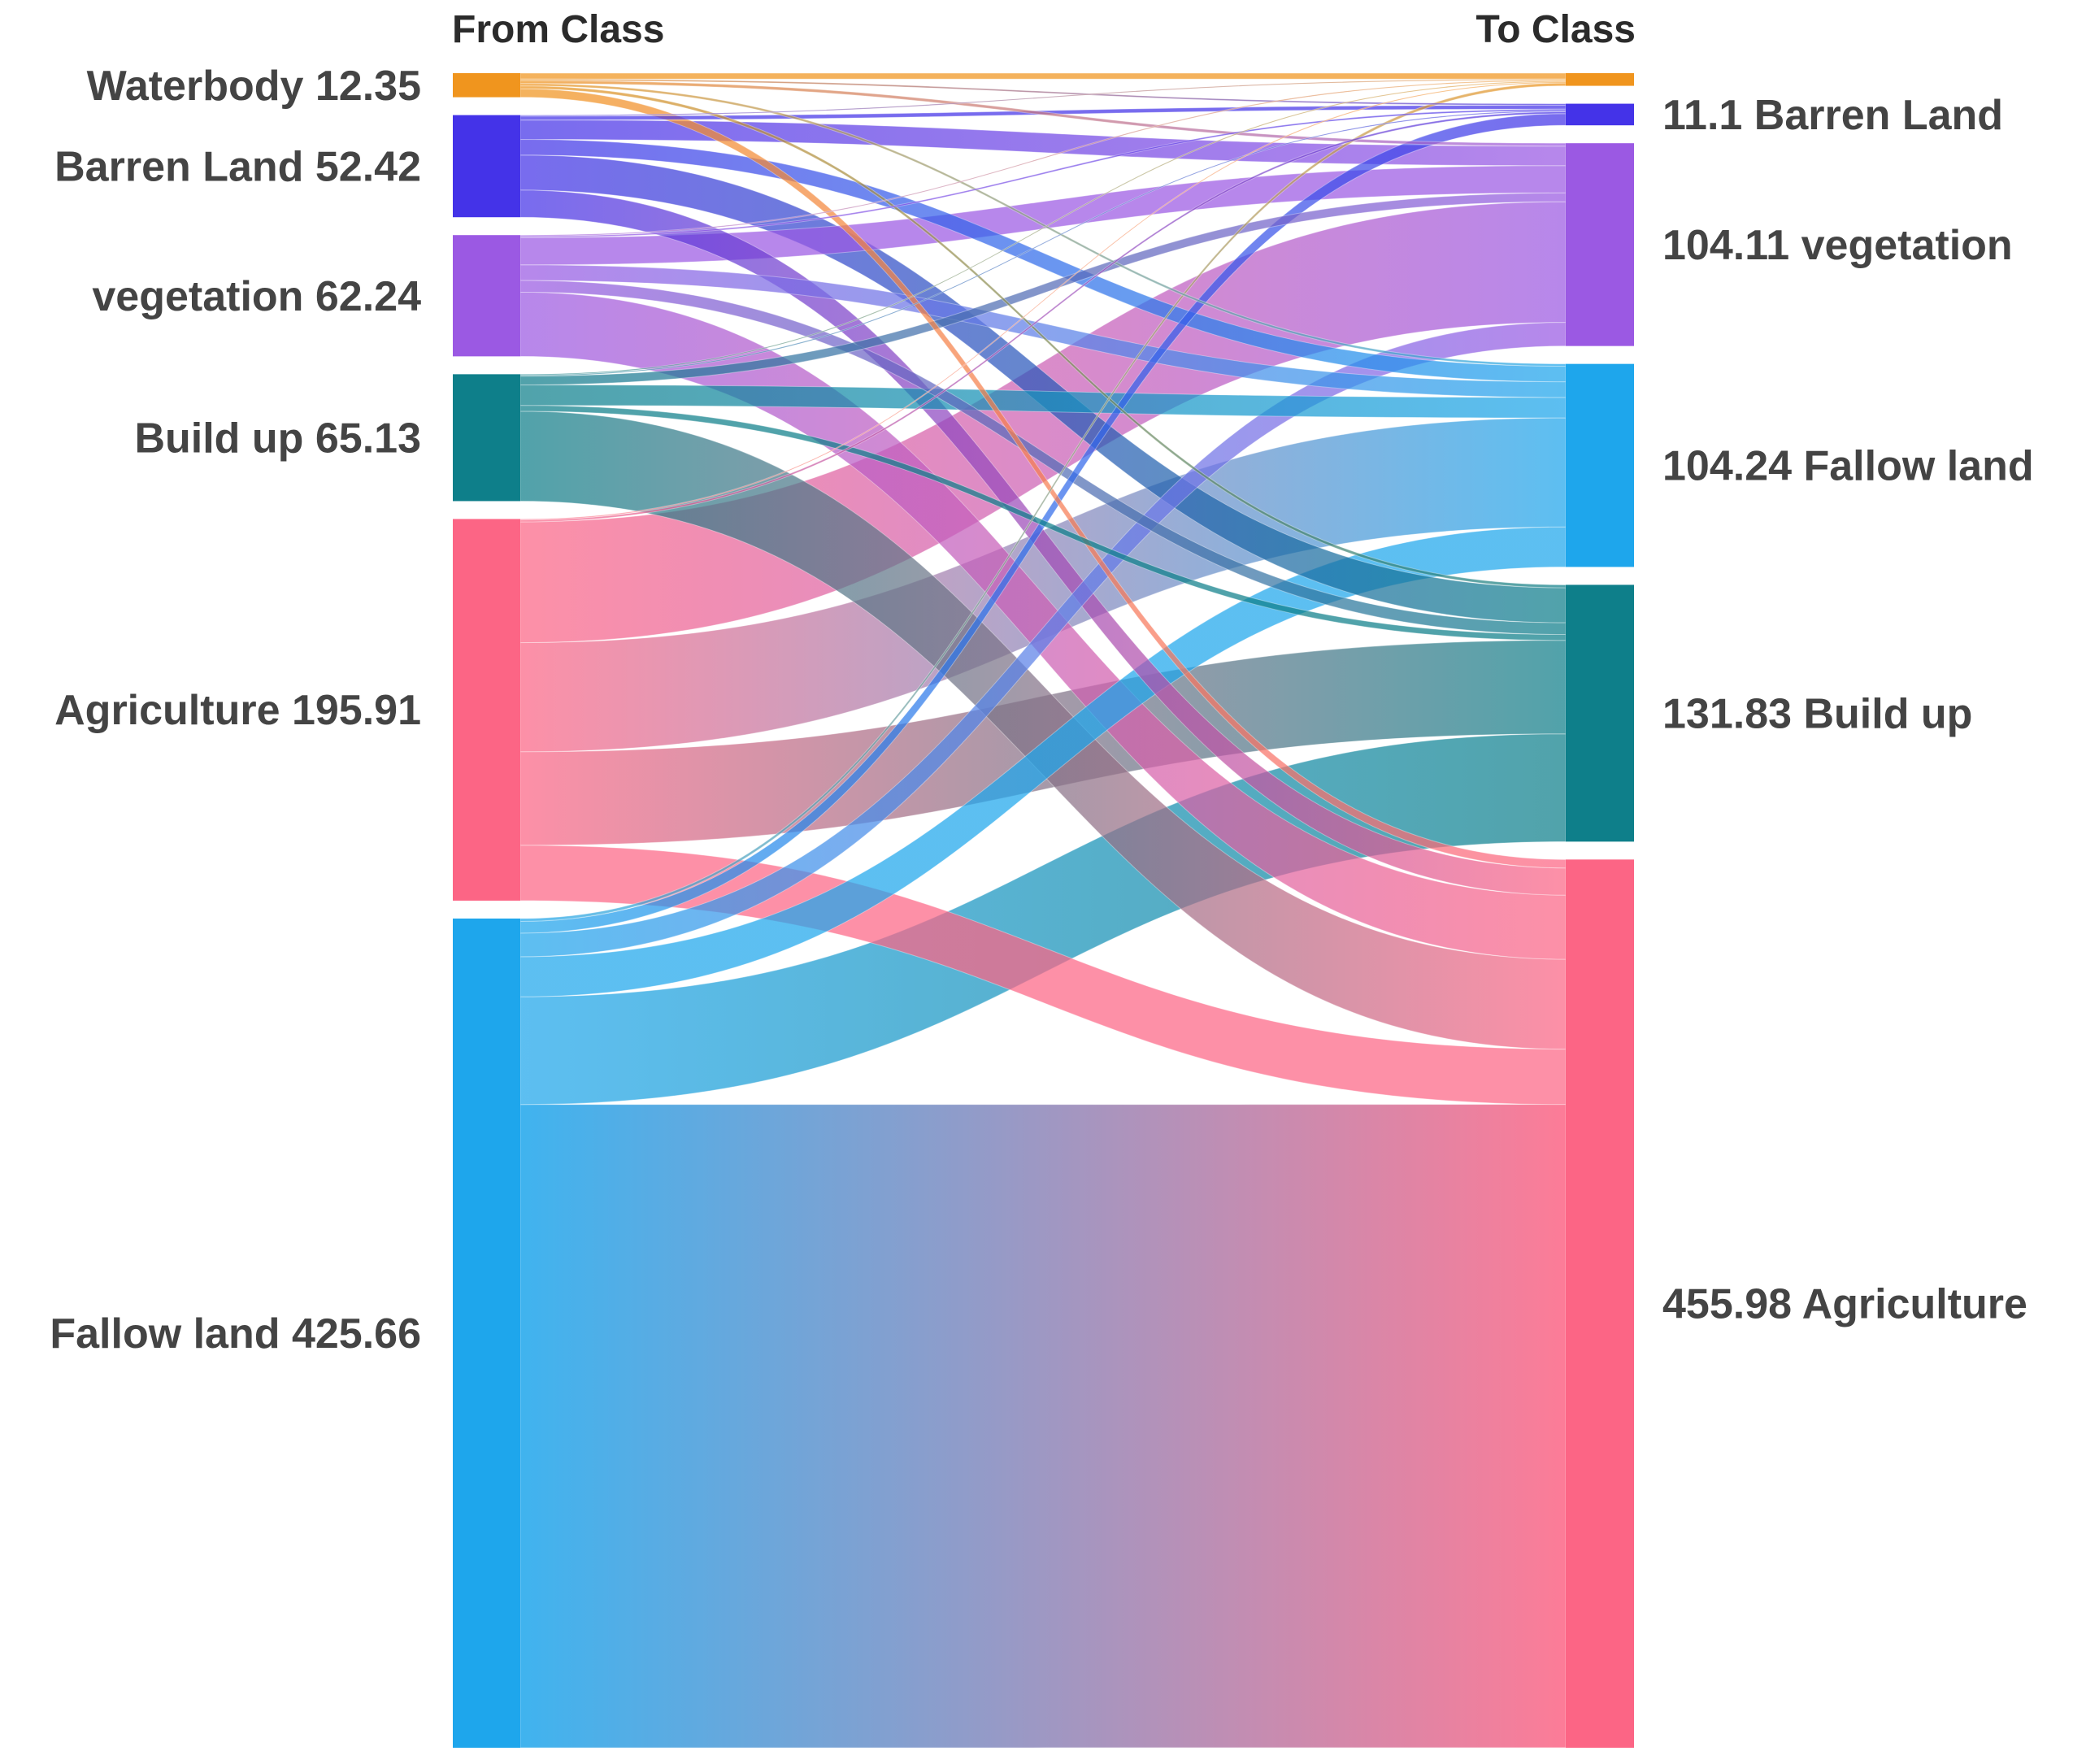  Describe the element at coordinates (1848, 467) in the screenshot. I see `target-label-fallow-land: 104.24 Fallow land` at that location.